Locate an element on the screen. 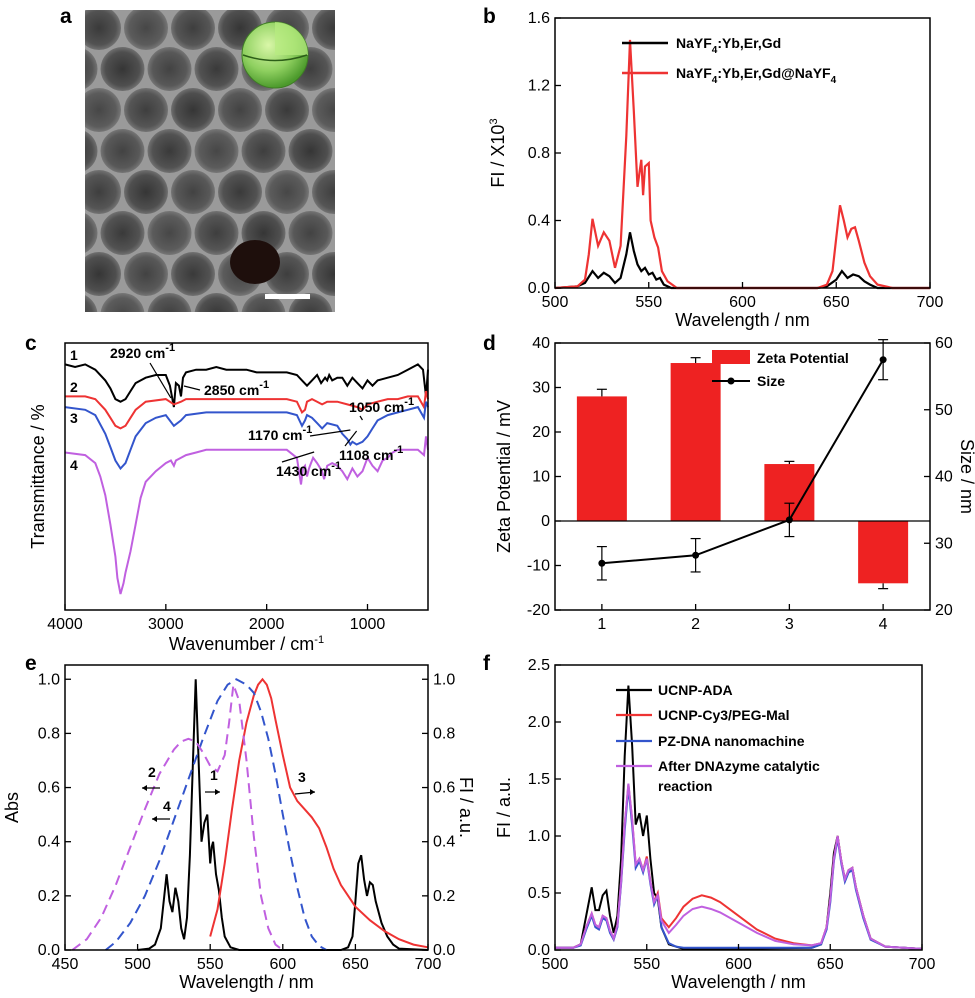  d-xtick-label-1: 2 is located at coordinates (695, 624).